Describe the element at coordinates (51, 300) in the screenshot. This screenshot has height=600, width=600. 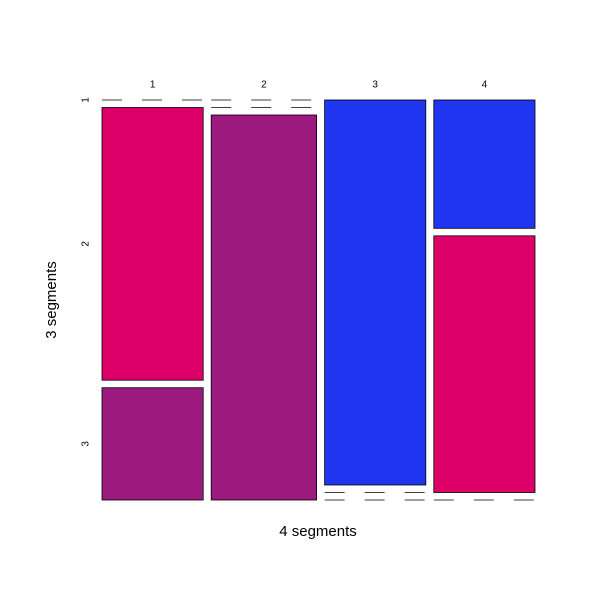
I see `y-axis-label: 3 segments` at that location.